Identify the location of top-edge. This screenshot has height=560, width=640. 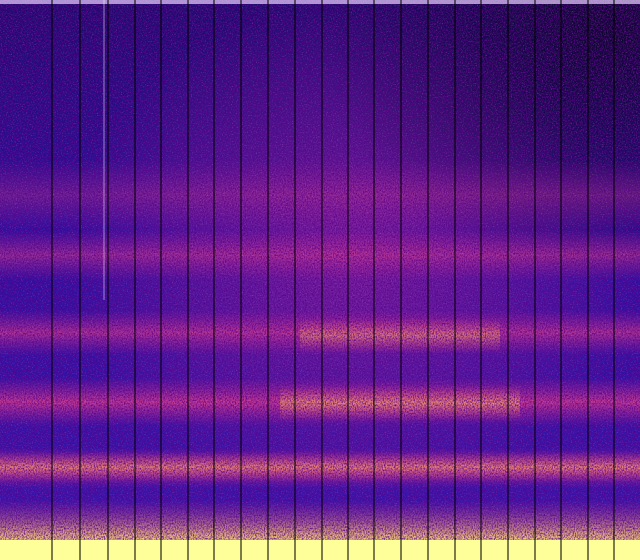
(320, 2).